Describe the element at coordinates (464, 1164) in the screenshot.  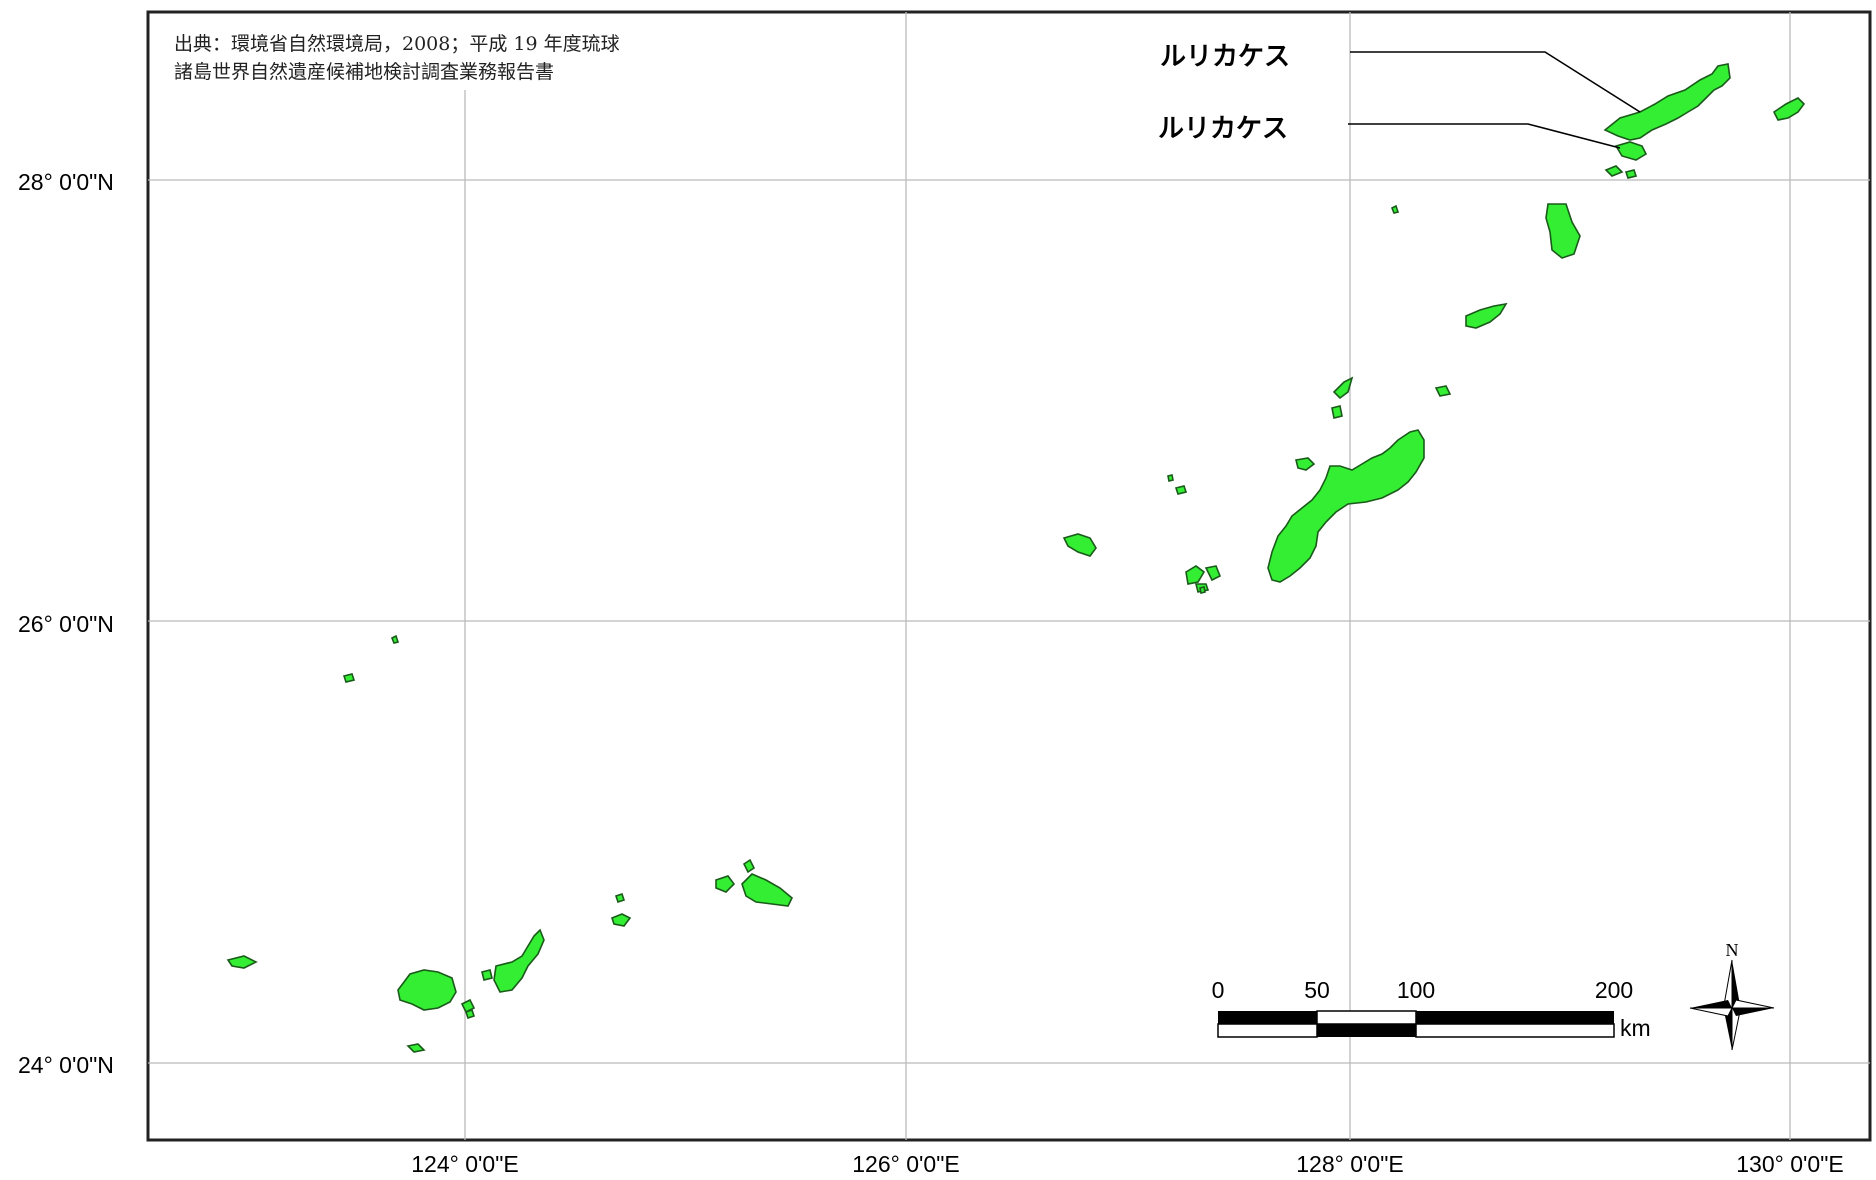
I see `lon-label-124: 124° 0'0"E` at that location.